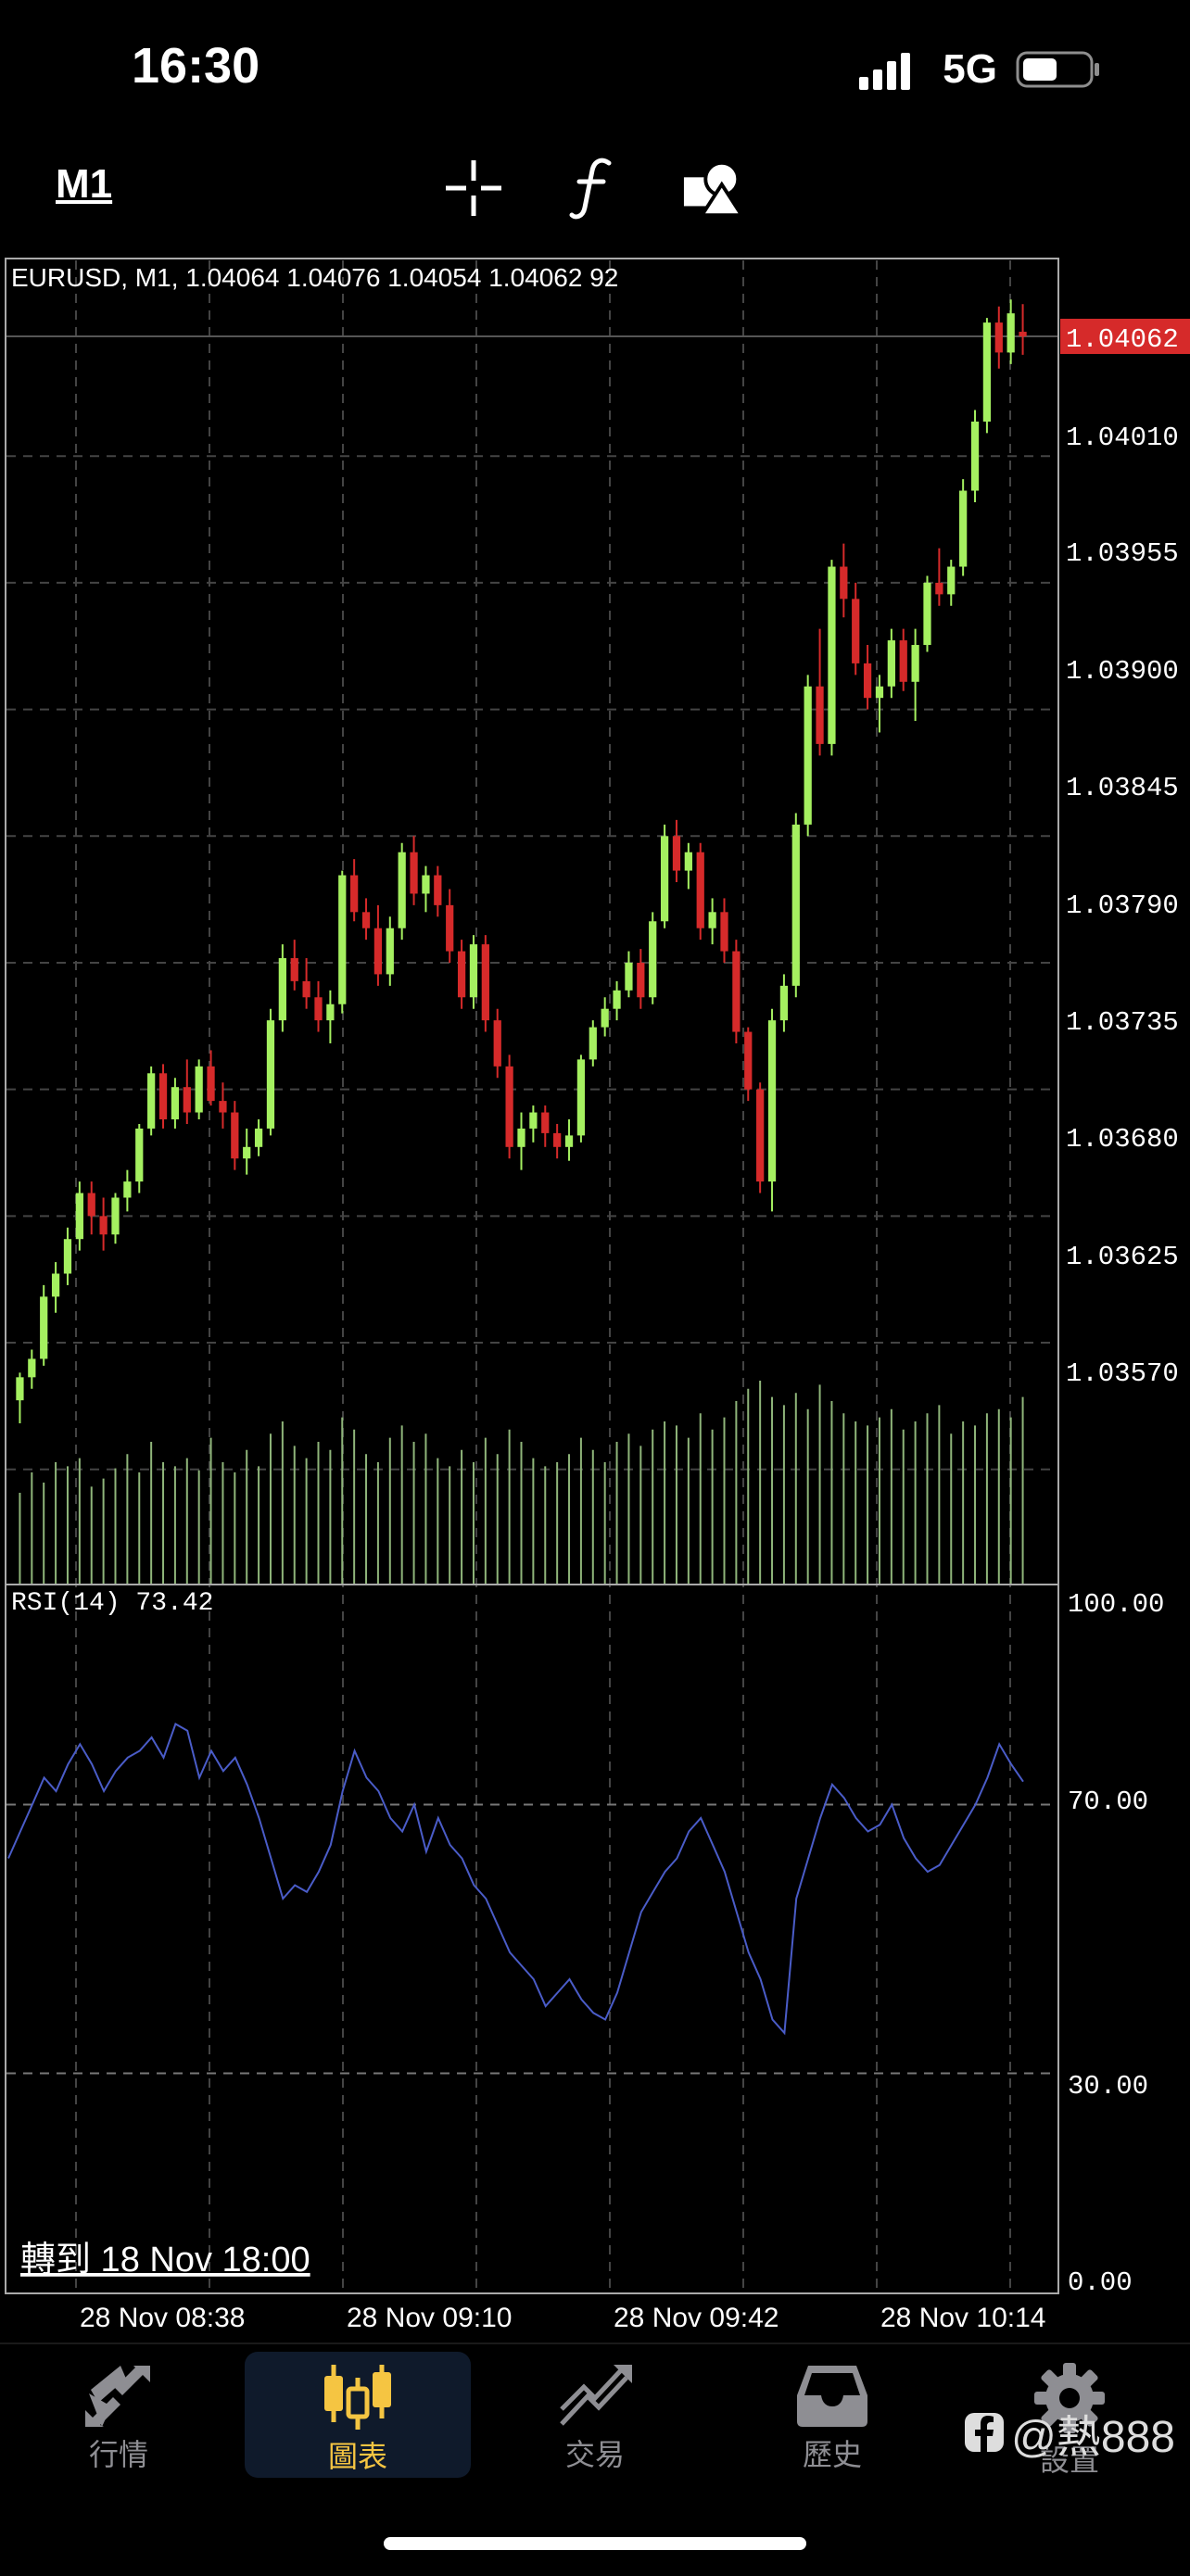 The height and width of the screenshot is (2576, 1190). What do you see at coordinates (84, 184) in the screenshot?
I see `timeframe-button: M1` at bounding box center [84, 184].